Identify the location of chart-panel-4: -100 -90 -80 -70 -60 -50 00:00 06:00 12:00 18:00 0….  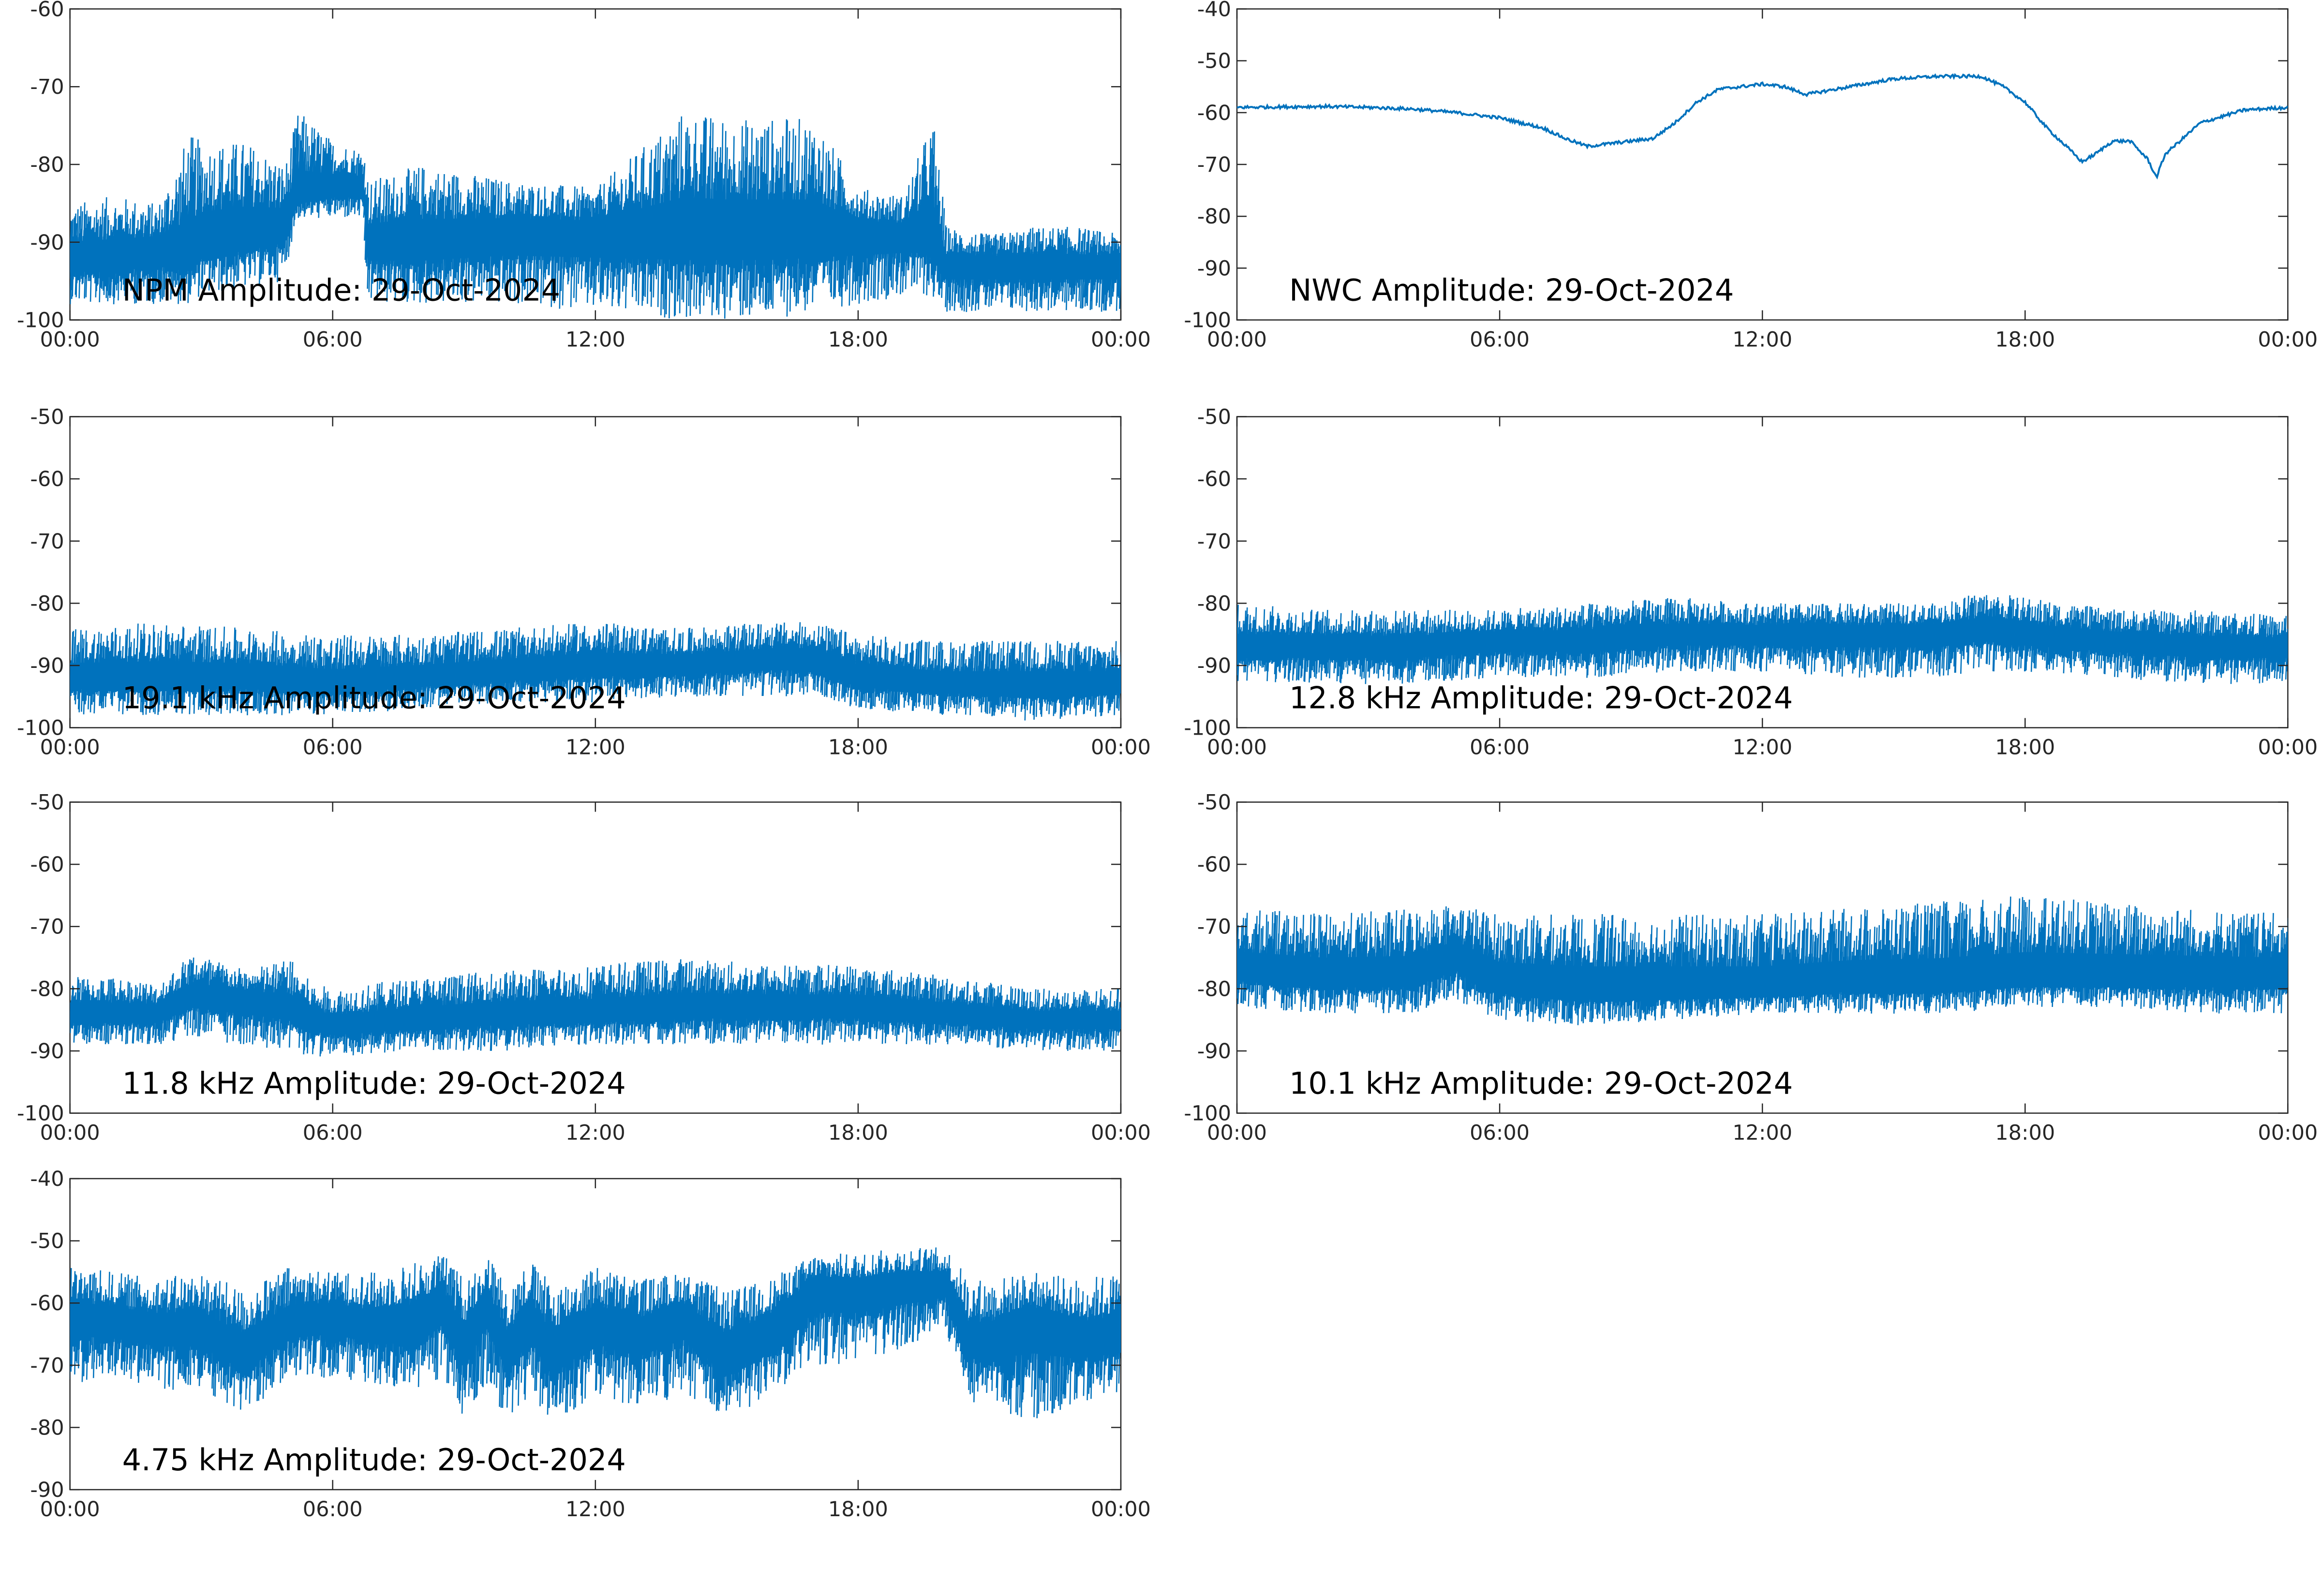
(1751, 582).